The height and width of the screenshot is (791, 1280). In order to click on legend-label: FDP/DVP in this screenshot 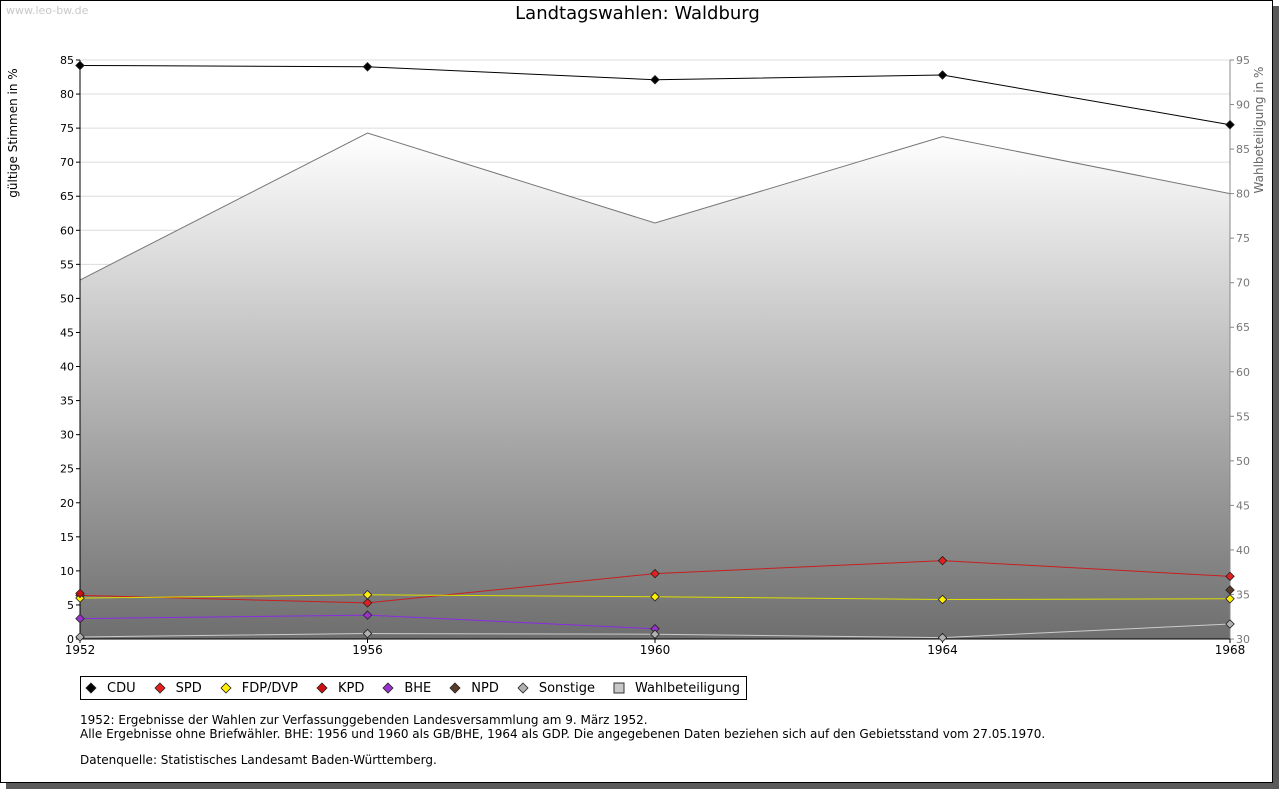, I will do `click(269, 688)`.